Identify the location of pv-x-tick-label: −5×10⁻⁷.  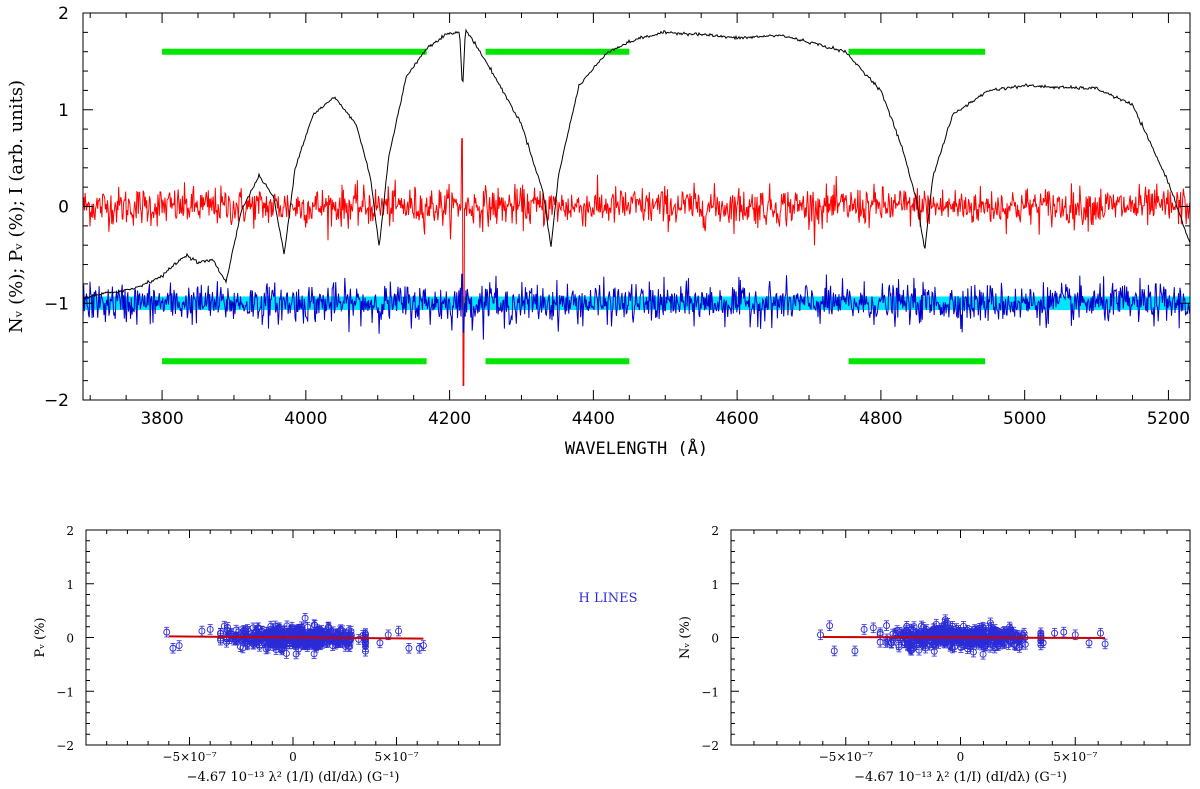
(189, 757).